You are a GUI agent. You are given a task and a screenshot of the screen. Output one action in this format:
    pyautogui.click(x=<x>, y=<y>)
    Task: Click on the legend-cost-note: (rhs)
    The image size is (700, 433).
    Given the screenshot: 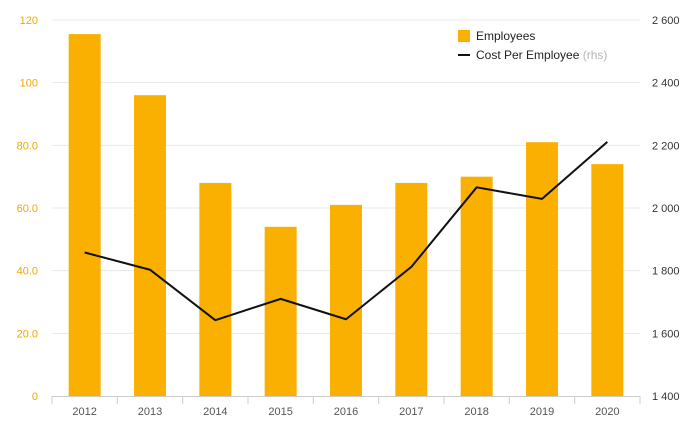 What is the action you would take?
    pyautogui.click(x=595, y=55)
    